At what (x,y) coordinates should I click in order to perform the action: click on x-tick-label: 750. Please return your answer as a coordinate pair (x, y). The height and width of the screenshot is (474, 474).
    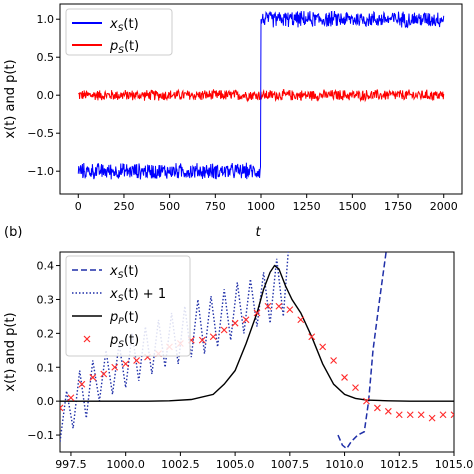
    Looking at the image, I should click on (215, 206).